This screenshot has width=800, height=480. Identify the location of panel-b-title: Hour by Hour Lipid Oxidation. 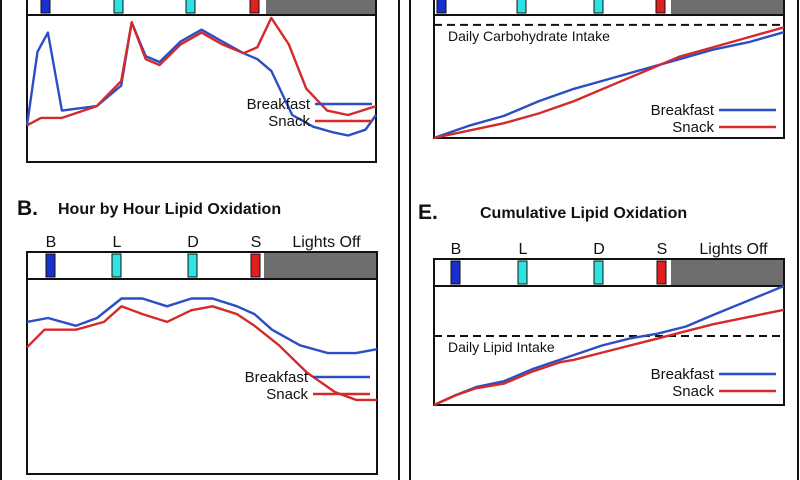
(170, 209).